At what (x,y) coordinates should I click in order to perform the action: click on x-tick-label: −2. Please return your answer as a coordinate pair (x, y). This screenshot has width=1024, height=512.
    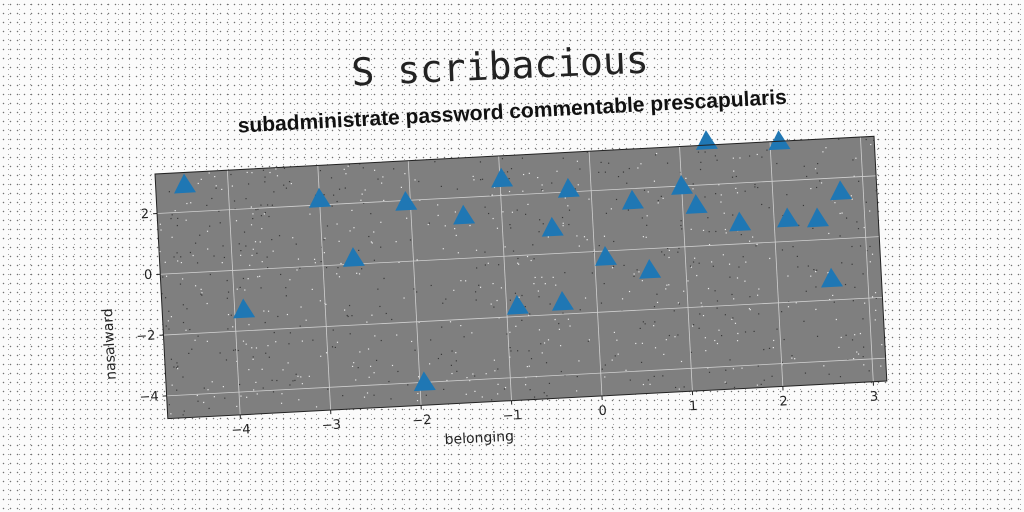
    Looking at the image, I should click on (422, 421).